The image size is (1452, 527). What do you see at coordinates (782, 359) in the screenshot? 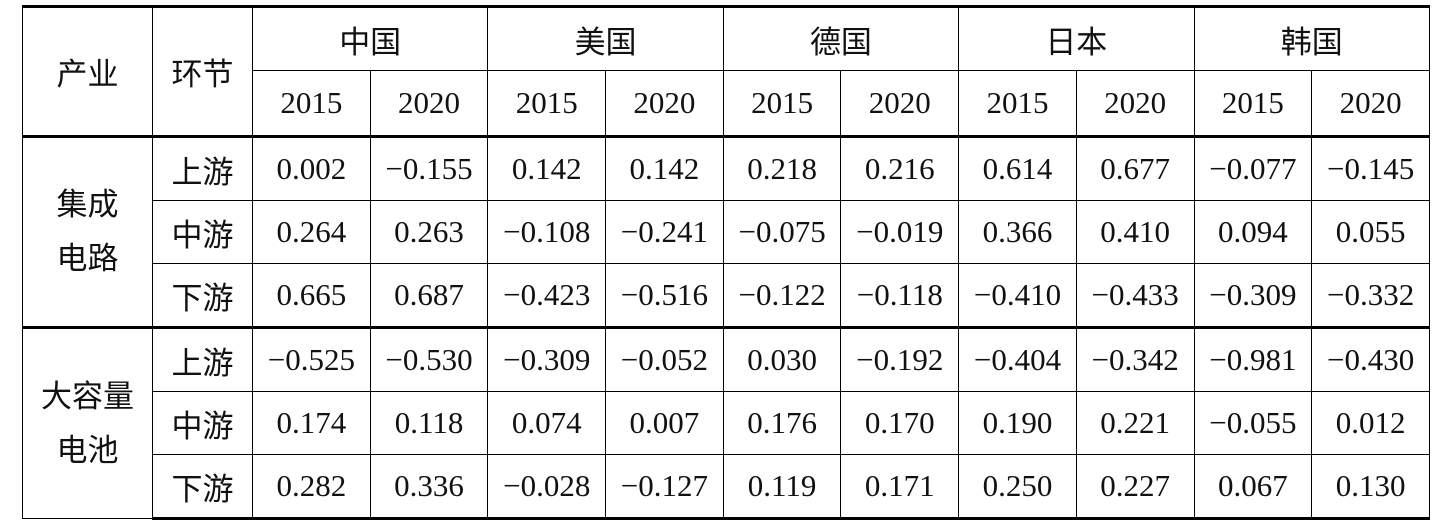
I see `value-cell: 0.030` at bounding box center [782, 359].